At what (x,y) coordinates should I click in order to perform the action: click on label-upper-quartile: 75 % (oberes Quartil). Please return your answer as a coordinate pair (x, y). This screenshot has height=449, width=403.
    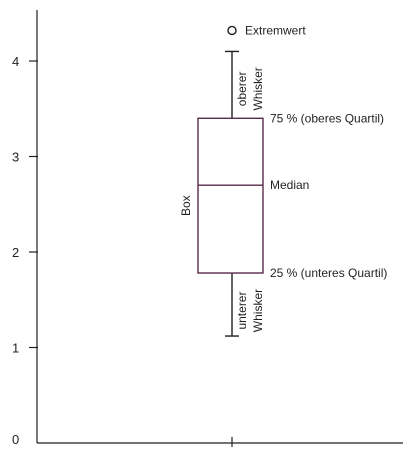
    Looking at the image, I should click on (327, 118).